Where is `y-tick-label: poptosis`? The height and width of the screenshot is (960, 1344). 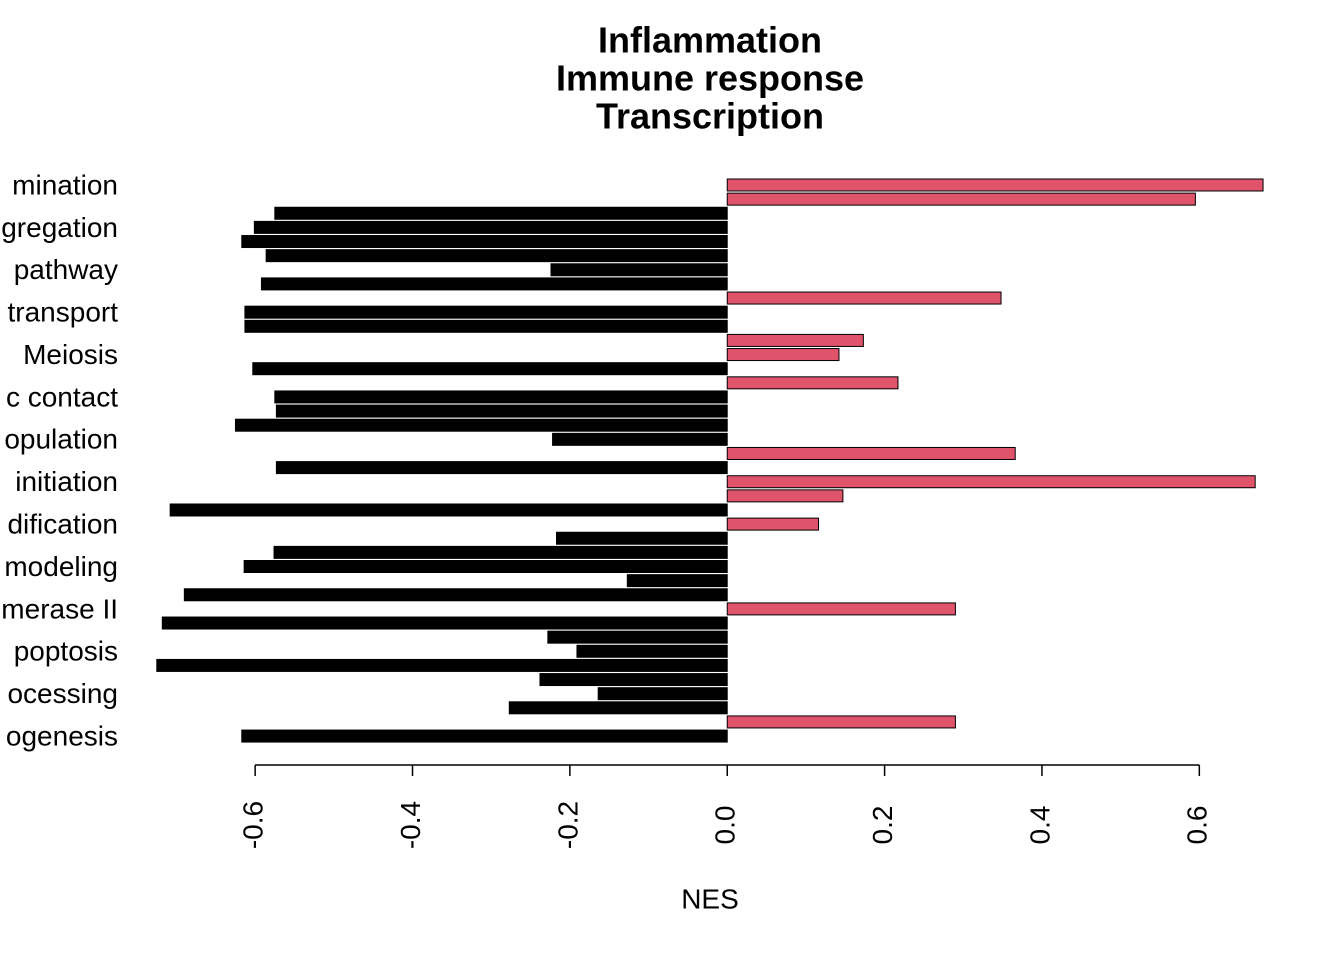 y-tick-label: poptosis is located at coordinates (66, 651).